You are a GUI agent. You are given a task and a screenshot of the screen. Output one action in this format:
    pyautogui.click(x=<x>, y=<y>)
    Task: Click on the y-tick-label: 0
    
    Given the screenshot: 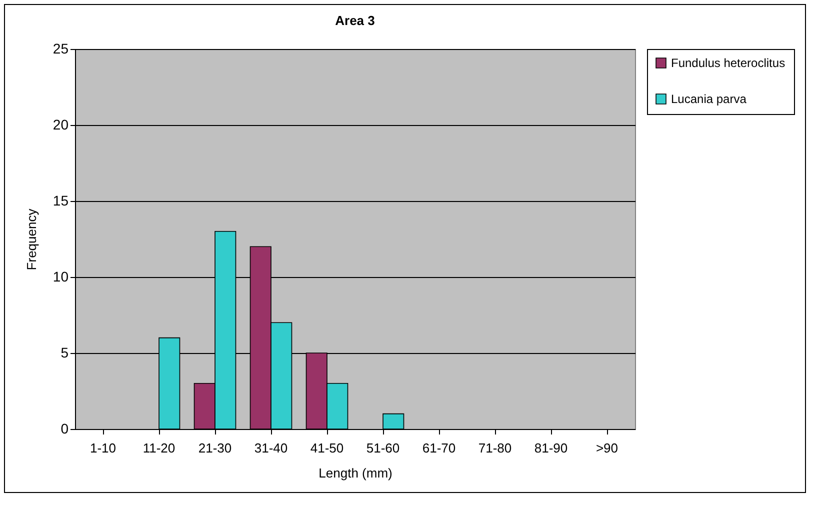 What is the action you would take?
    pyautogui.click(x=64, y=428)
    